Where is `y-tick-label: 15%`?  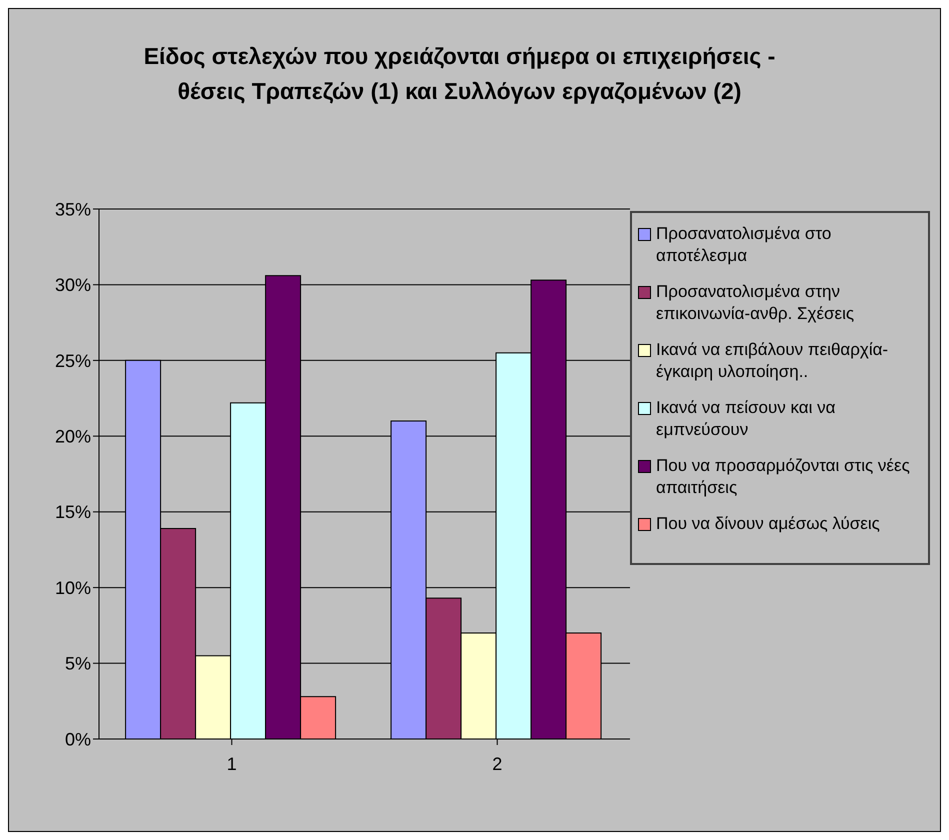
y-tick-label: 15% is located at coordinates (72, 512).